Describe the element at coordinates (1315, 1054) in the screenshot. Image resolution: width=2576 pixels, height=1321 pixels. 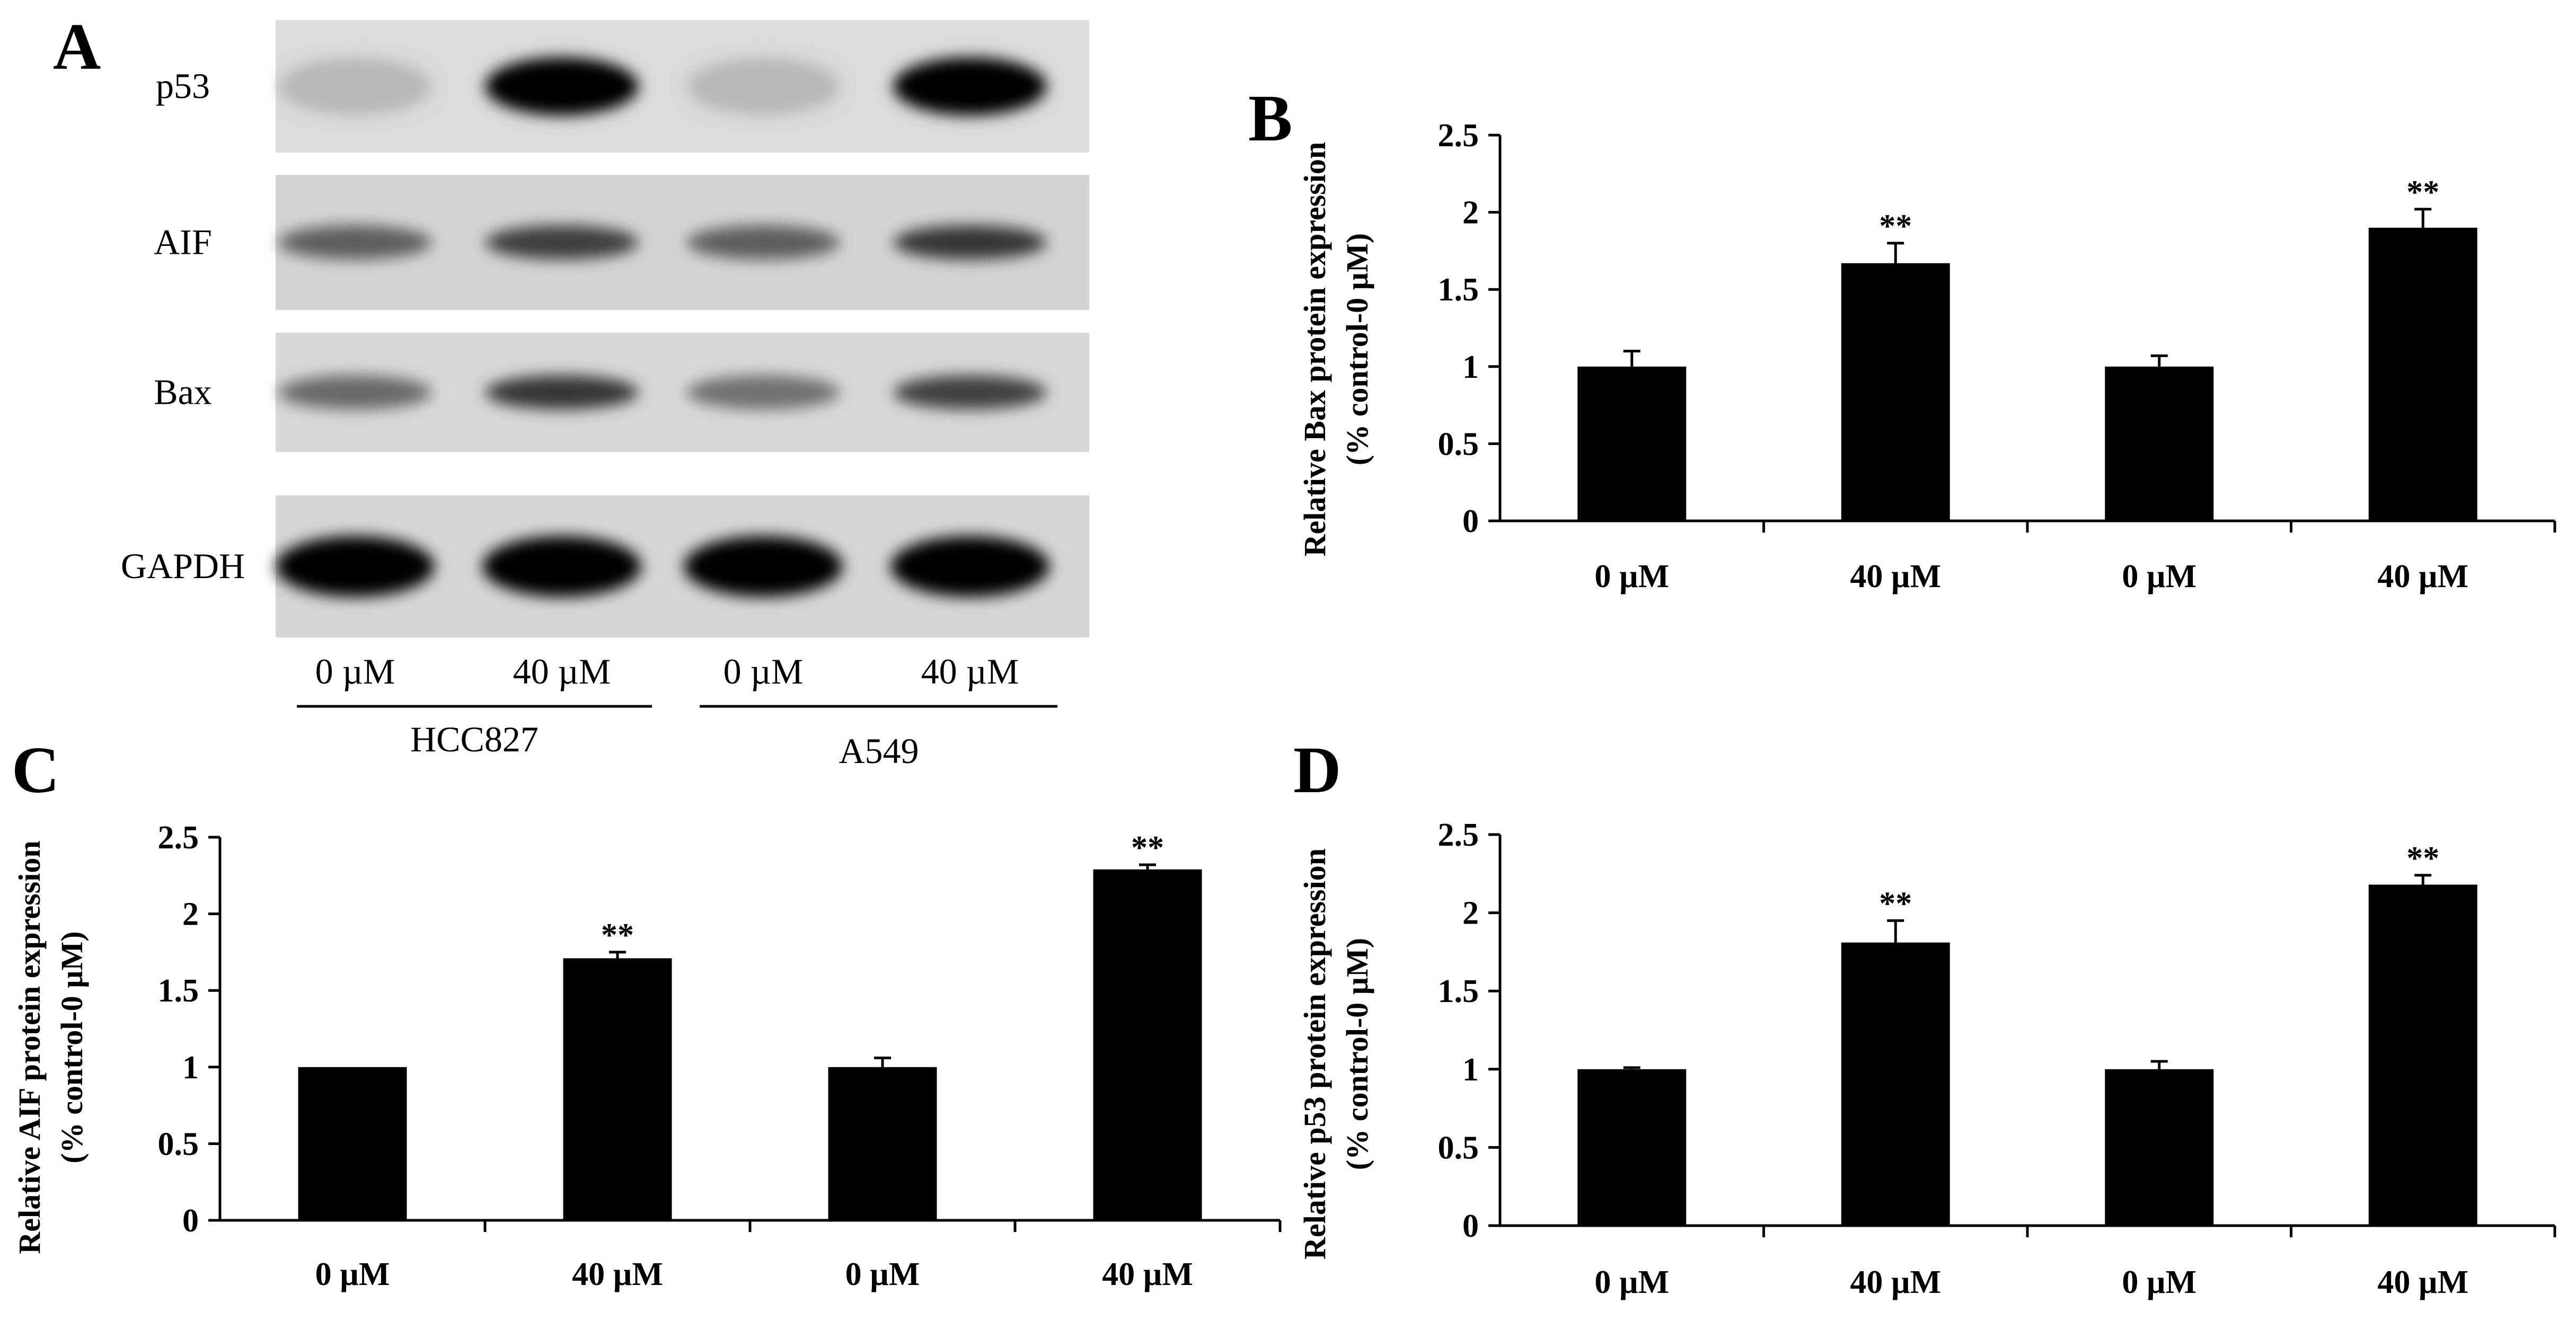
I see `y-axis-label: Relative p53 protein expression` at that location.